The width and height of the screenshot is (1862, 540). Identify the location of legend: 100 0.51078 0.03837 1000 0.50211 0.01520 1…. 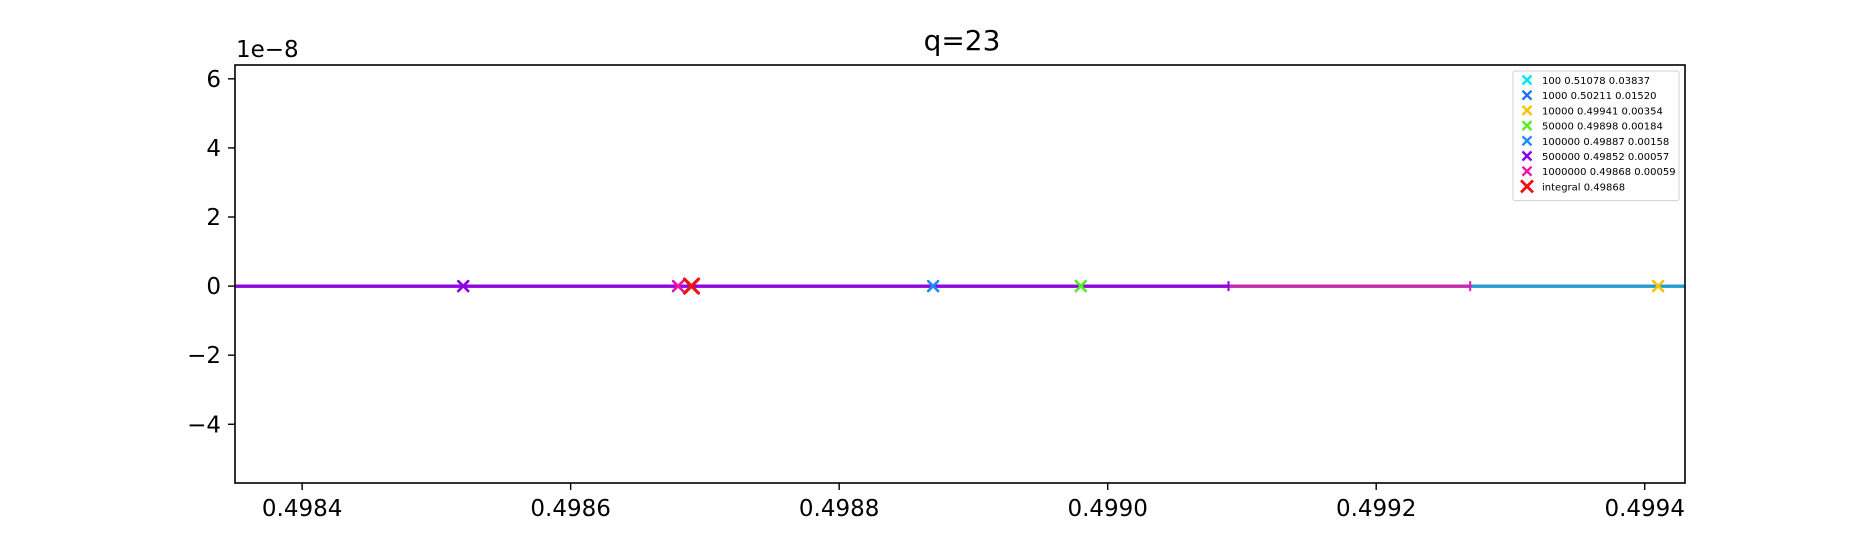
(1596, 136).